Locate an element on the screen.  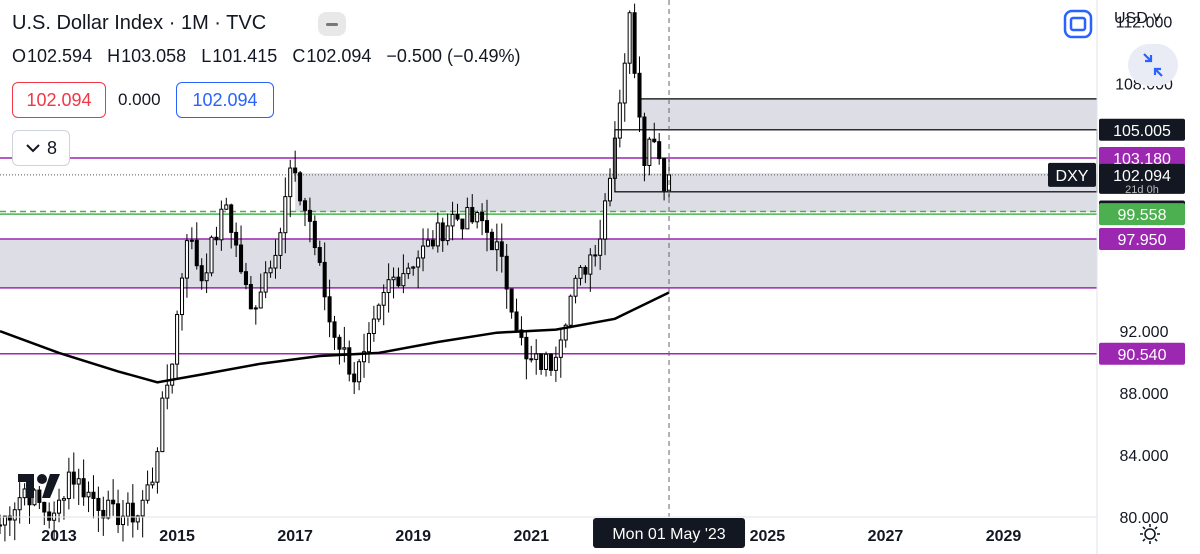
symbol-title: U.S. Dollar Index · 1M · TVC is located at coordinates (139, 23).